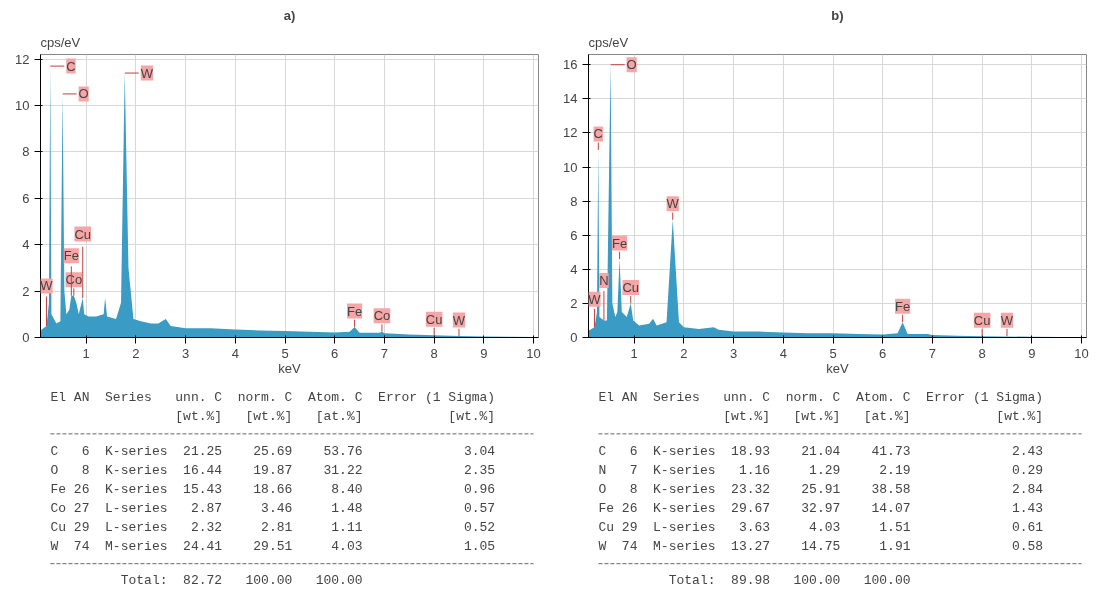 This screenshot has width=1105, height=592. Describe the element at coordinates (273, 470) in the screenshot. I see `text: O 8 K-series 16.44 19.87 31.22 2.35` at that location.